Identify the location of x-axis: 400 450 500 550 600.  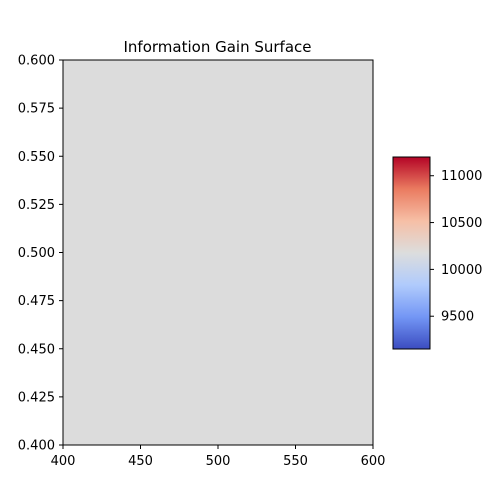
(218, 457).